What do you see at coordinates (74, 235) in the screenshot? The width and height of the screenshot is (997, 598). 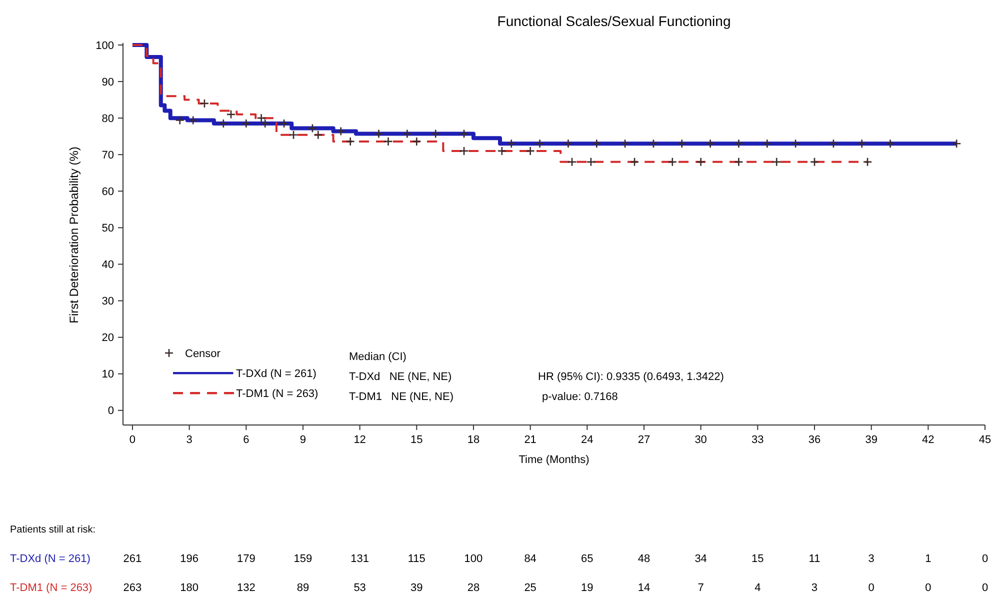 I see `y-axis-title: First Deterioration Probability (%)` at bounding box center [74, 235].